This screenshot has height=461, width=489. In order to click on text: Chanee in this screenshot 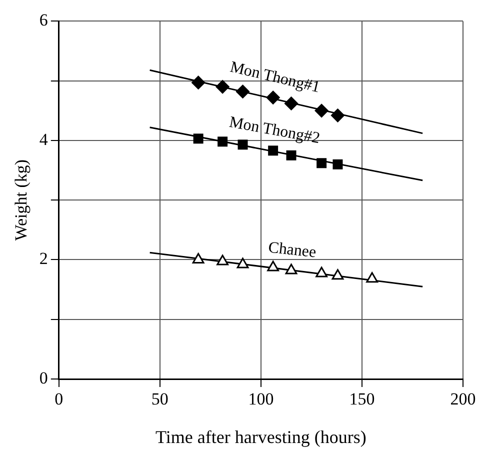, I will do `click(292, 250)`.